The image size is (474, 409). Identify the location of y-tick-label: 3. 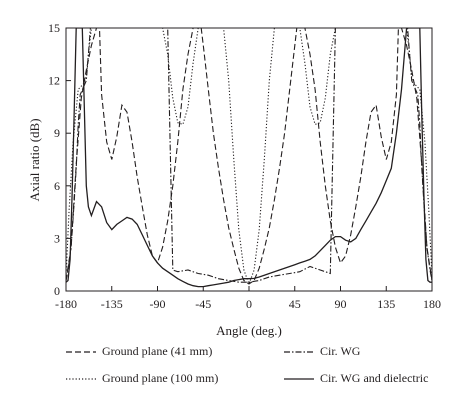
(57, 238).